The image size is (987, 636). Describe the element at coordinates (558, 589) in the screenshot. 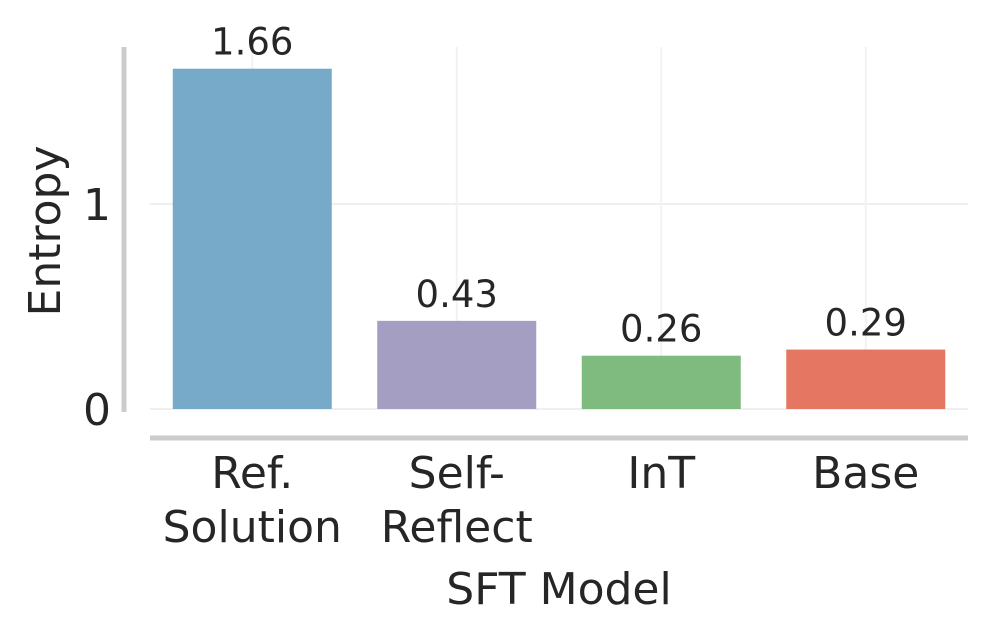

I see `x-axis-title: SFT Model` at that location.